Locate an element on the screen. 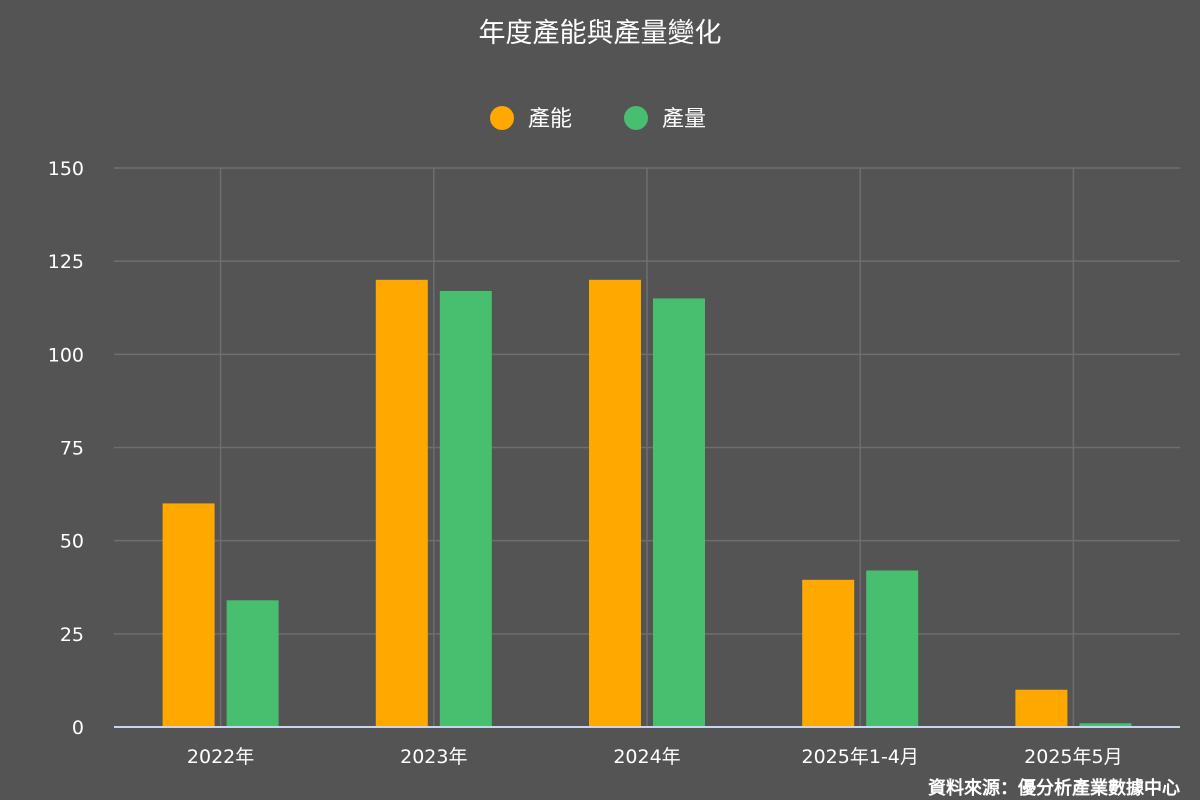 This screenshot has width=1200, height=800. legend-swatch-output is located at coordinates (636, 118).